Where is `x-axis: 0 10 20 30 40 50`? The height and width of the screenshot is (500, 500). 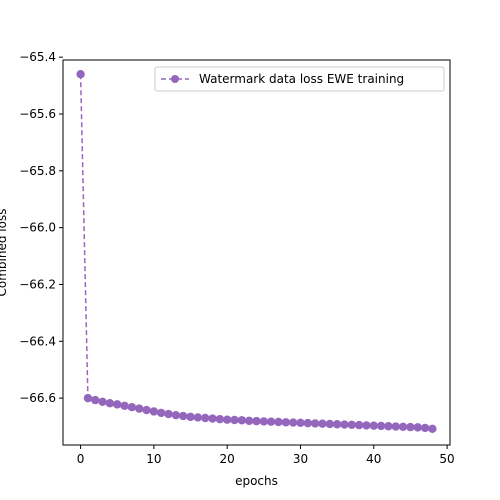 x-axis: 0 10 20 30 40 50 is located at coordinates (266, 455).